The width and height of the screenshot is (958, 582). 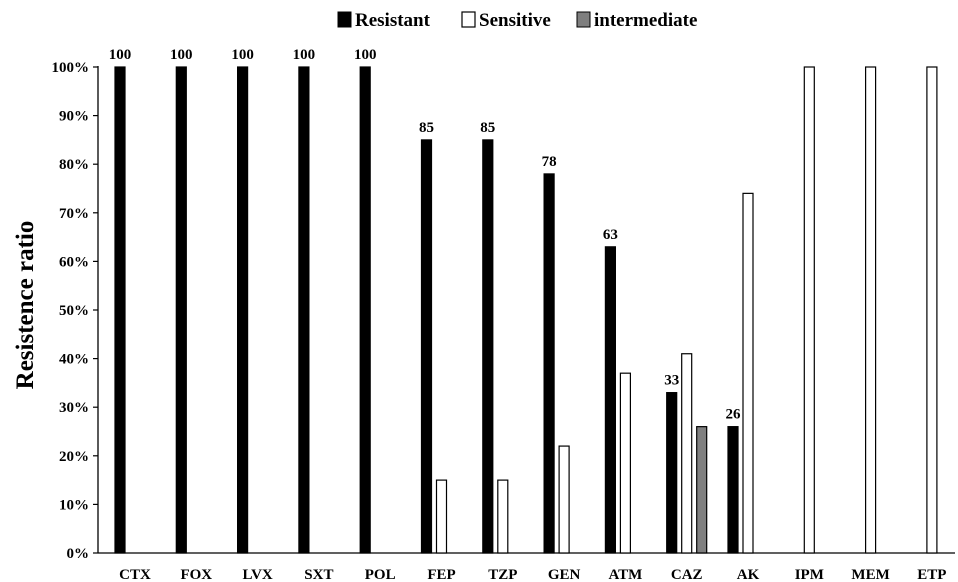 What do you see at coordinates (426, 346) in the screenshot?
I see `bar-resistant-fep` at bounding box center [426, 346].